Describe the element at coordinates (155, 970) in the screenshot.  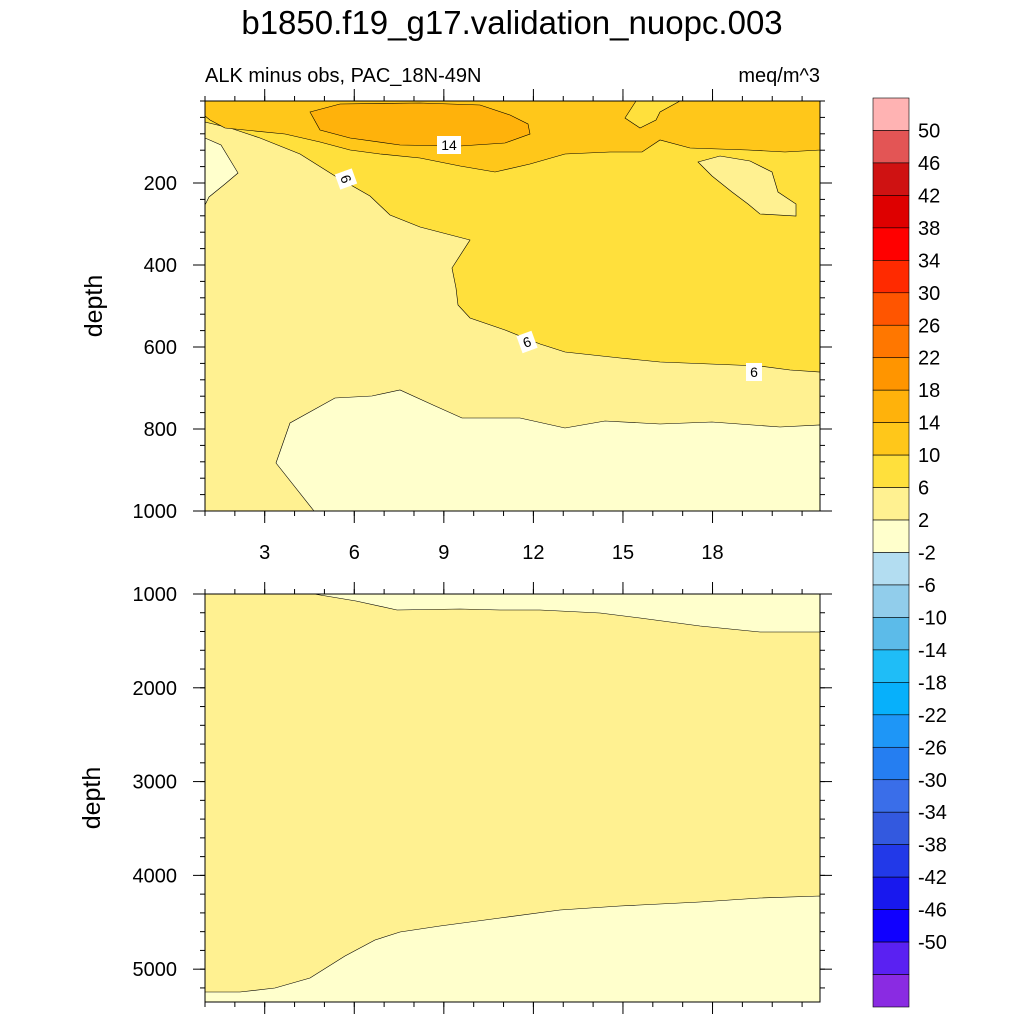
I see `y-tick-label: 5000` at that location.